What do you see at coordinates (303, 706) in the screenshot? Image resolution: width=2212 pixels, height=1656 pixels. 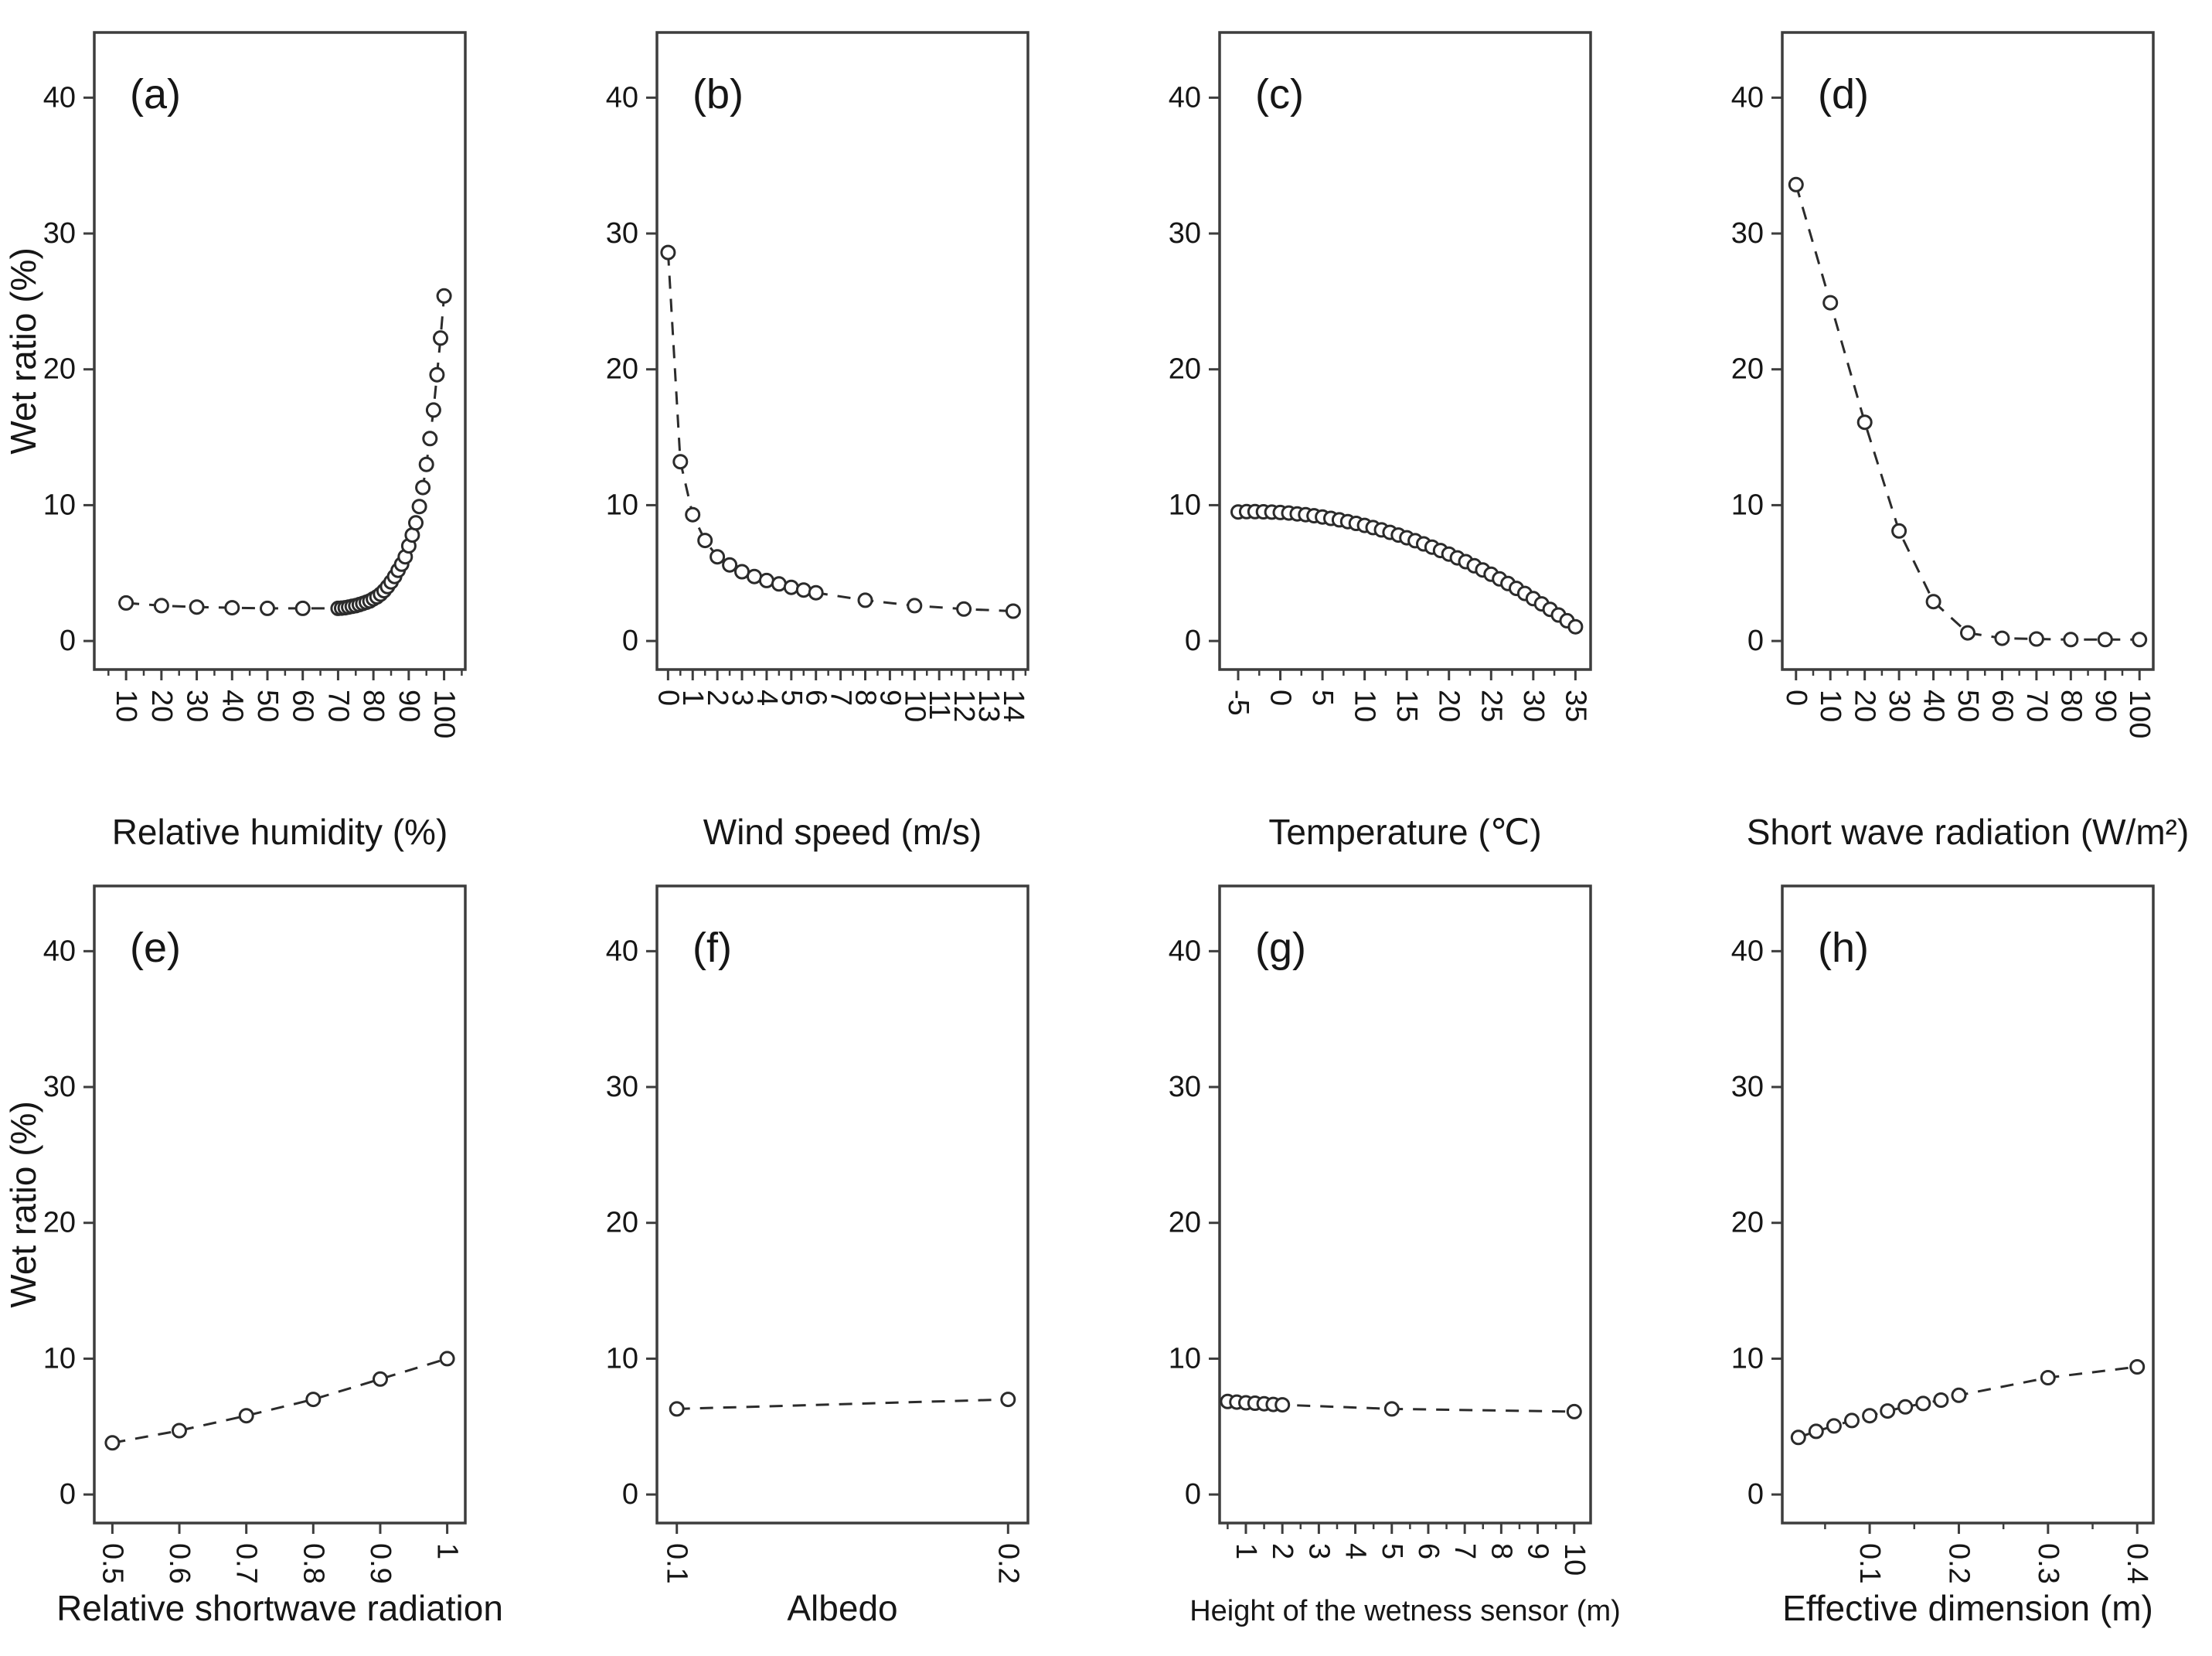 I see `x-tick-label: 60` at bounding box center [303, 706].